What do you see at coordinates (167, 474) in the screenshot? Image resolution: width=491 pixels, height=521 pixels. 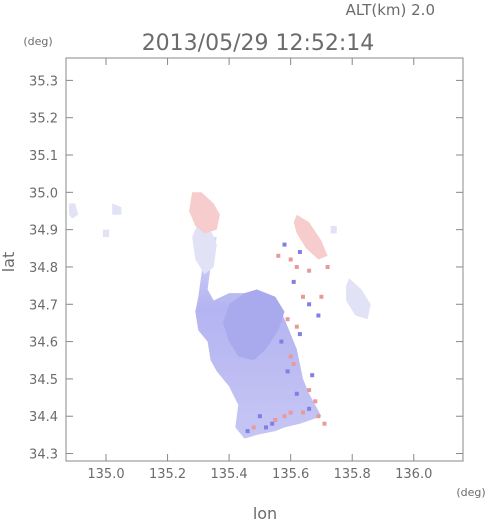 I see `x-tick-label: 135.2` at bounding box center [167, 474].